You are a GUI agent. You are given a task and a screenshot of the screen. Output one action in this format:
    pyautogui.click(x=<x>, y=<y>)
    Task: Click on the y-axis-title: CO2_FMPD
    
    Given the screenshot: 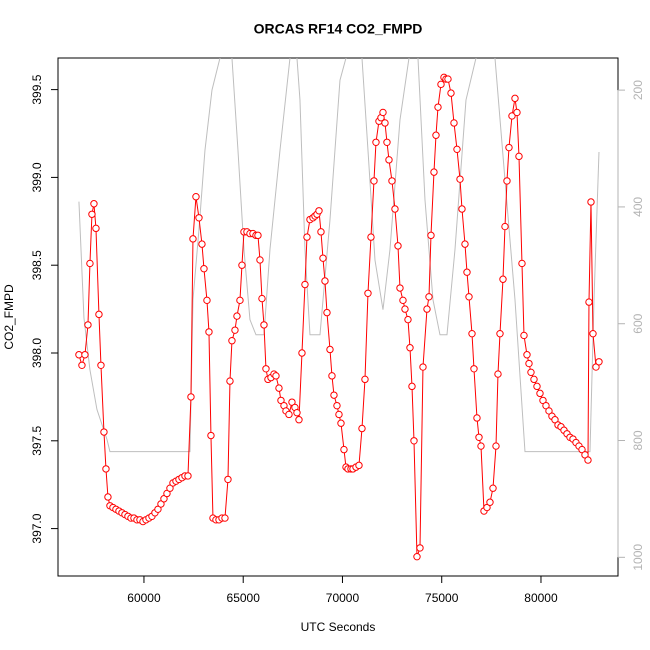 What is the action you would take?
    pyautogui.click(x=9, y=317)
    